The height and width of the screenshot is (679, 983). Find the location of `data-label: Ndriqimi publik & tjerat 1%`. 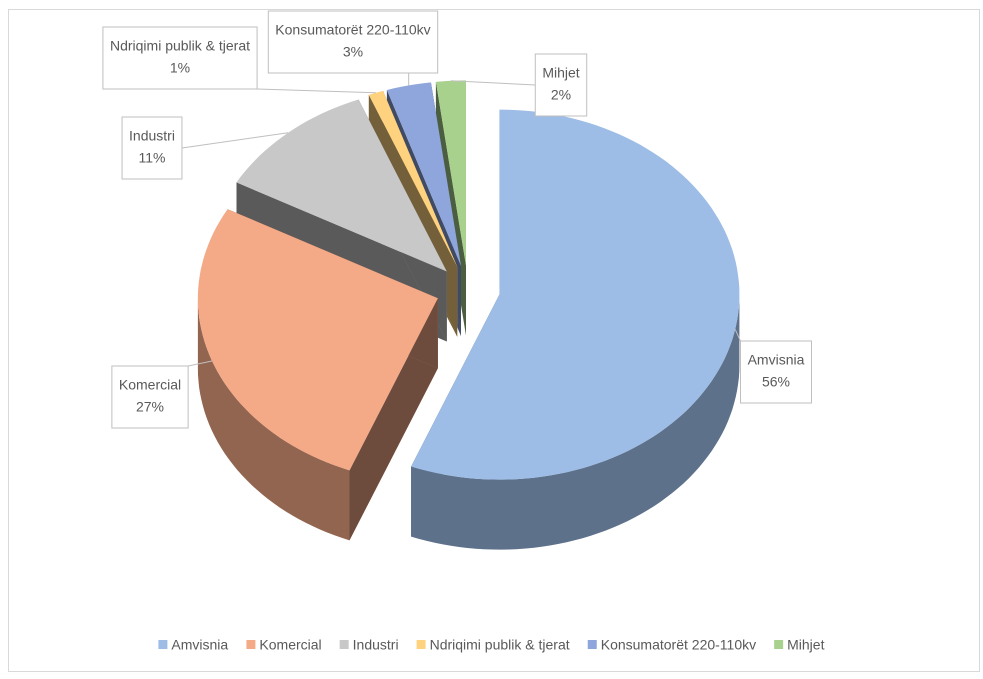

data-label: Ndriqimi publik & tjerat 1% is located at coordinates (180, 58).